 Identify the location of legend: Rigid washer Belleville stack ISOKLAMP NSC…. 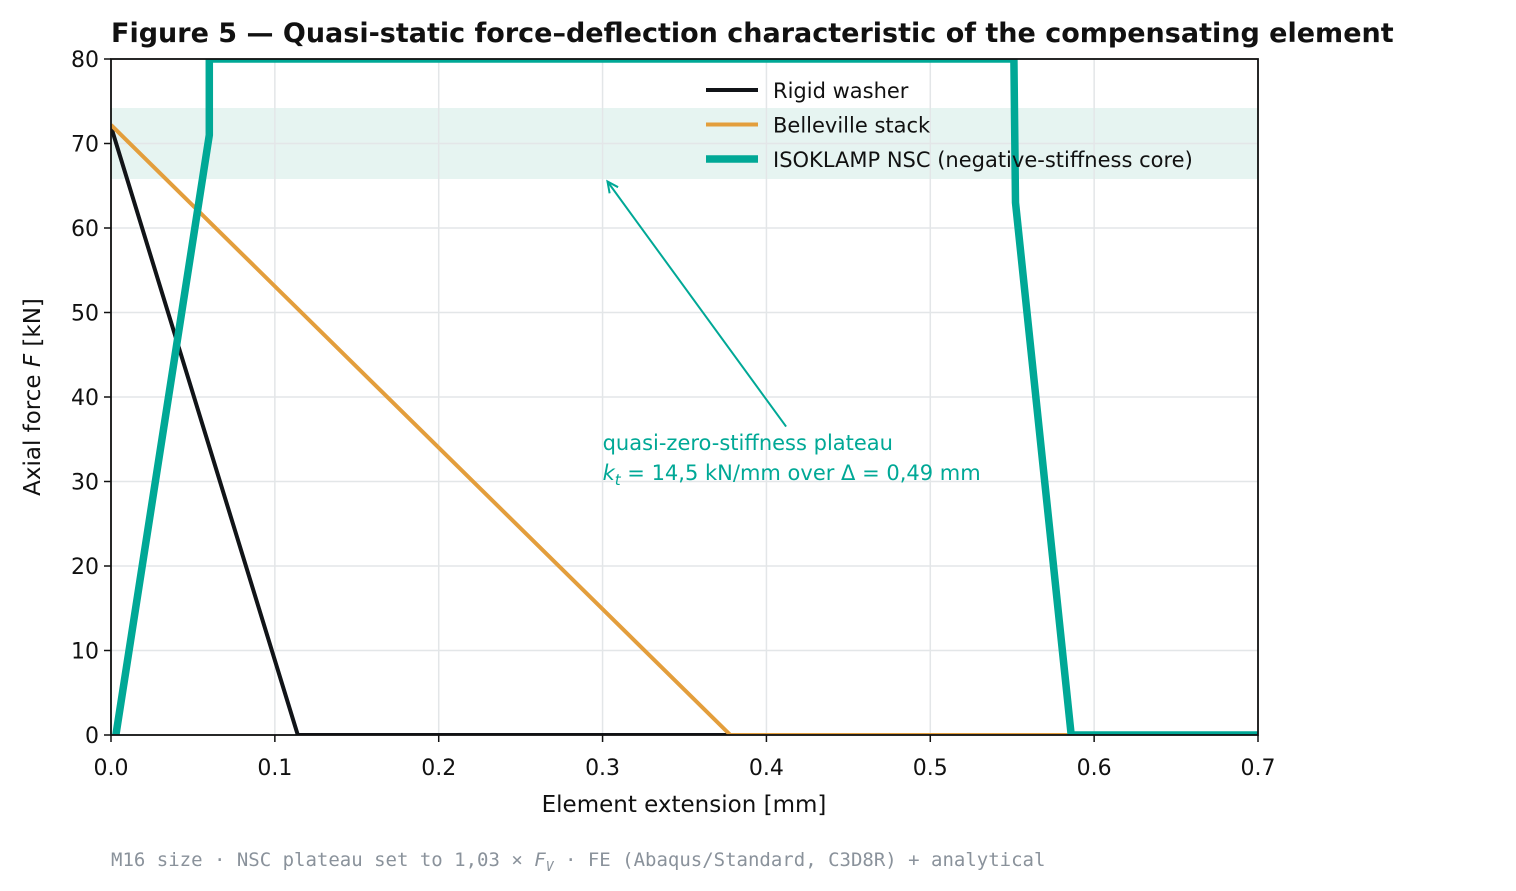
(949, 125).